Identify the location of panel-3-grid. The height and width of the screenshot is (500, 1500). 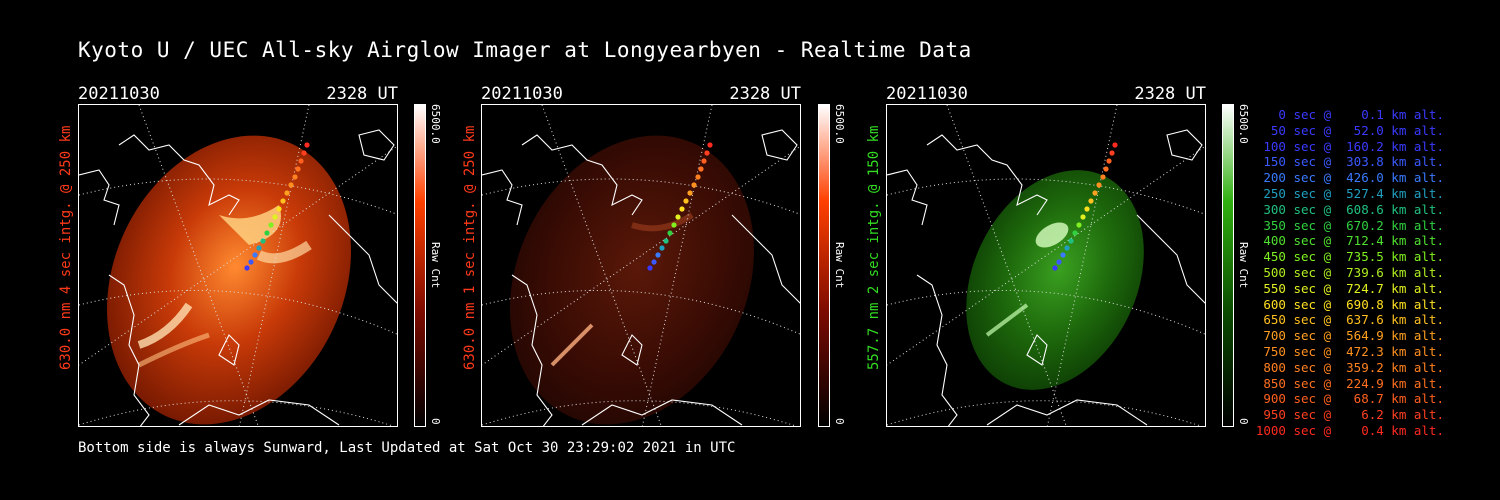
(1046, 265).